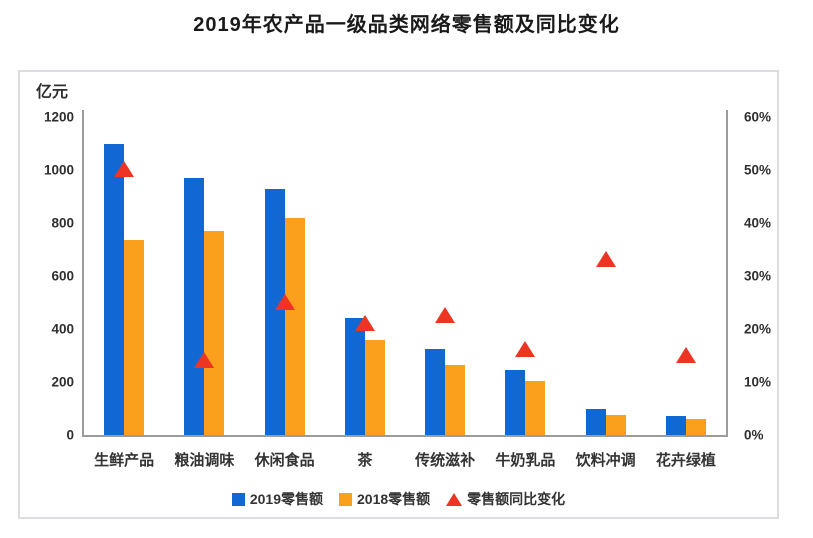  Describe the element at coordinates (454, 499) in the screenshot. I see `legend-triangle-icon` at that location.